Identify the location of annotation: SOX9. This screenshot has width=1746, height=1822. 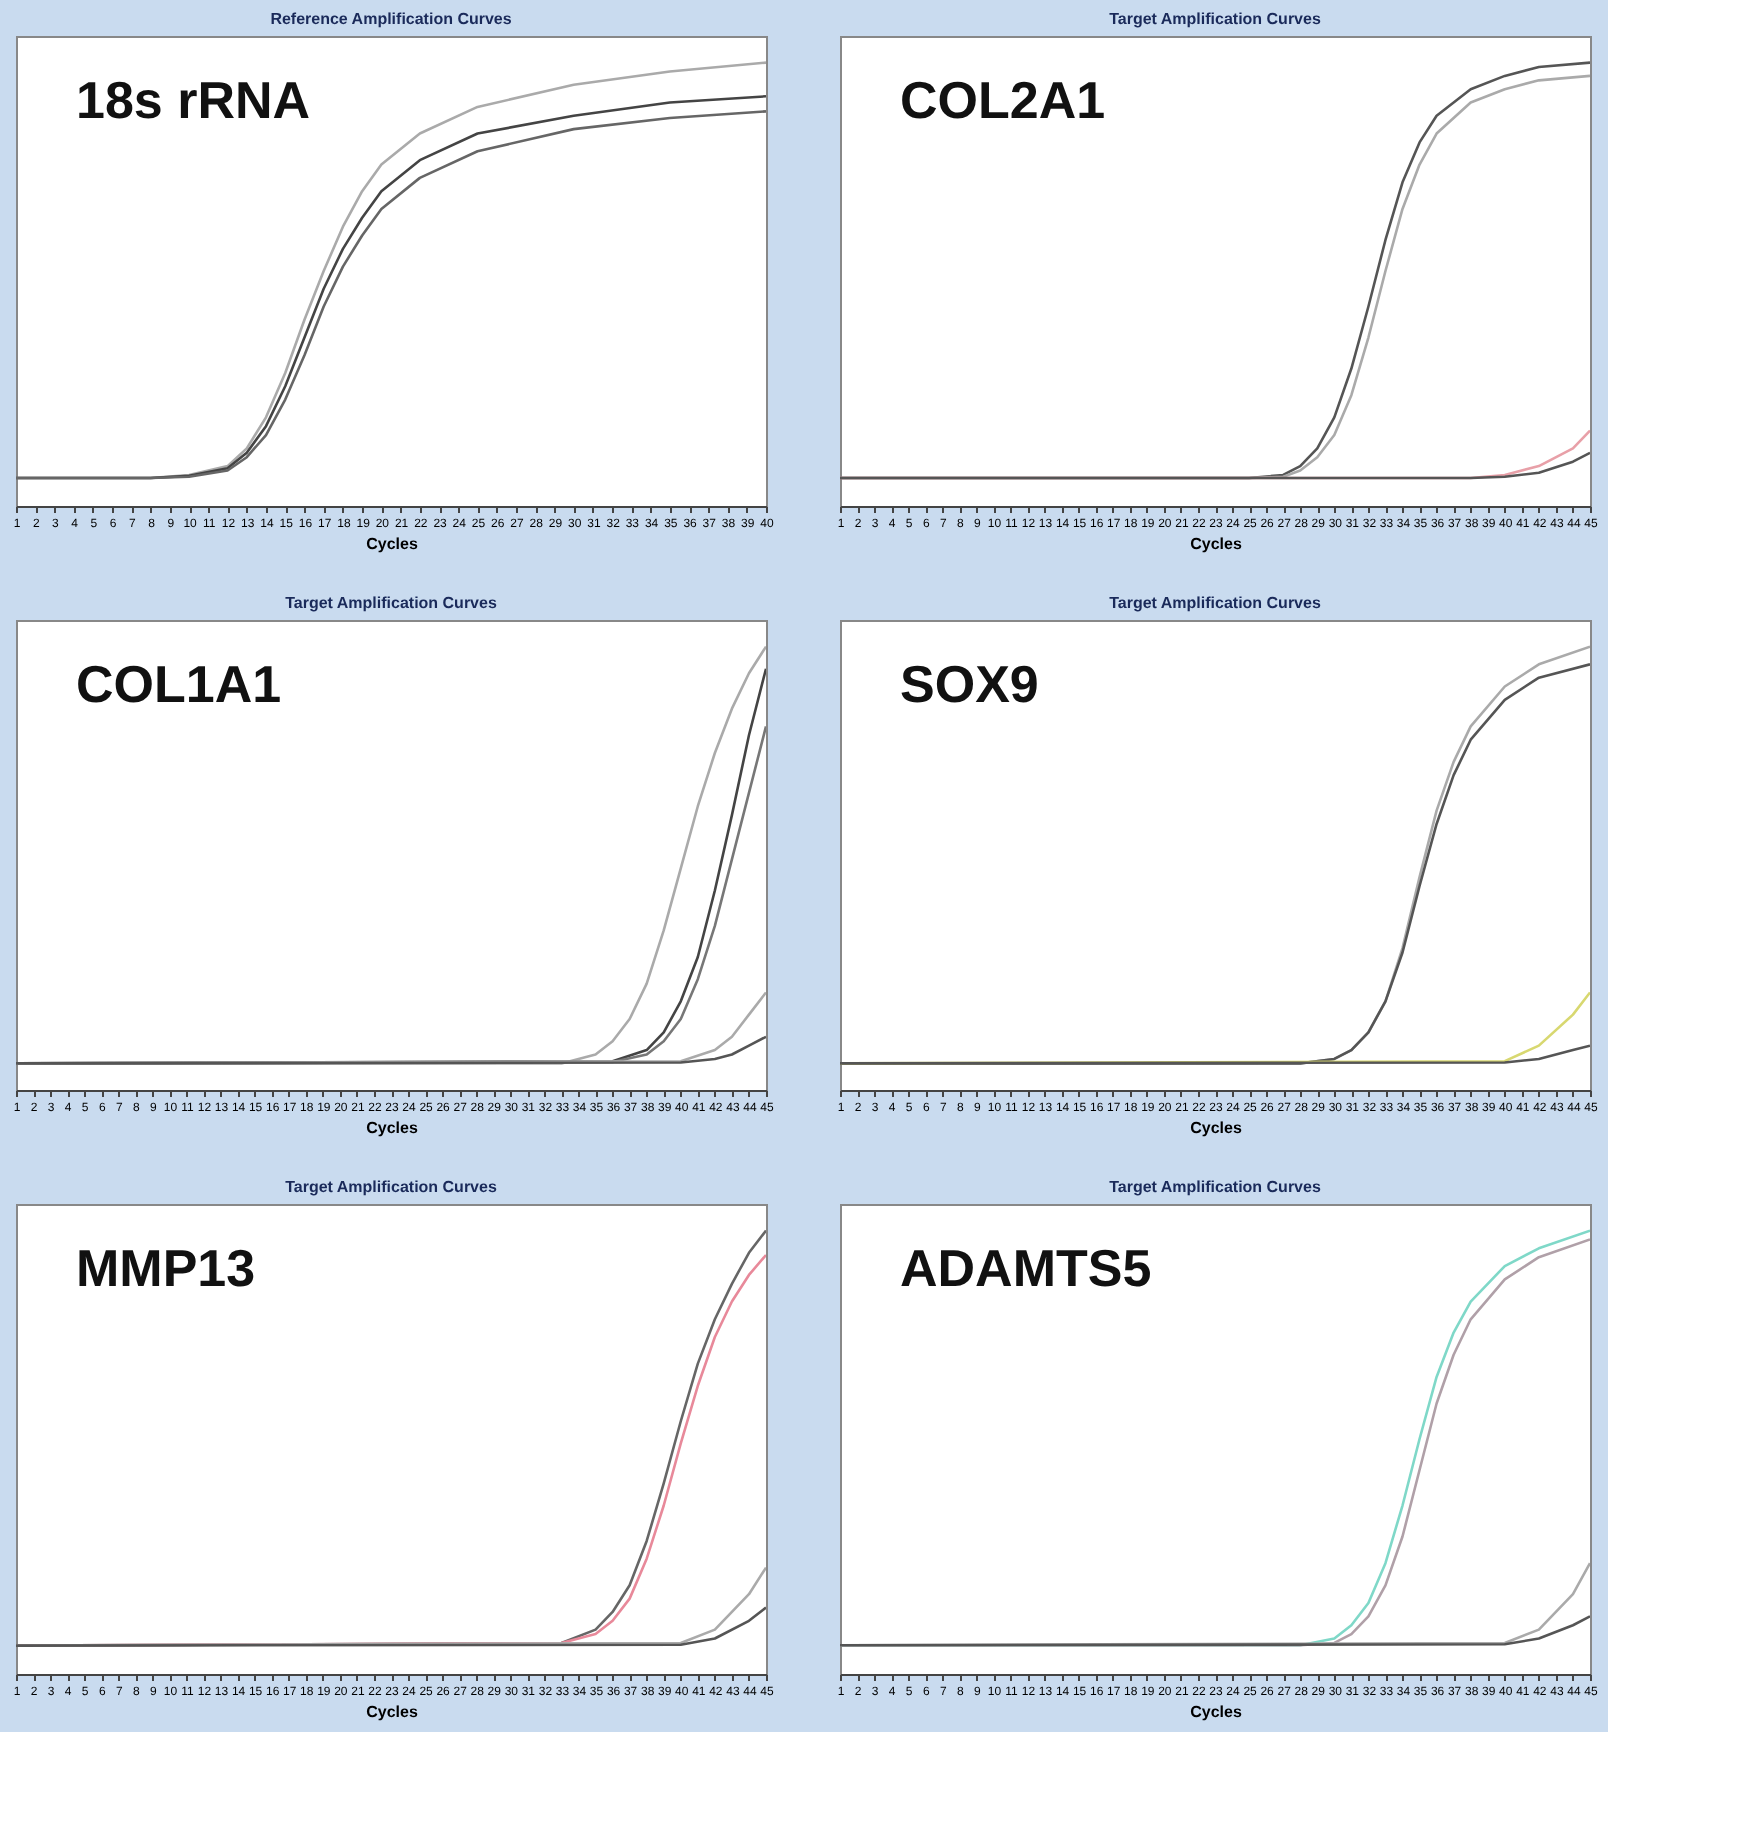
(969, 684).